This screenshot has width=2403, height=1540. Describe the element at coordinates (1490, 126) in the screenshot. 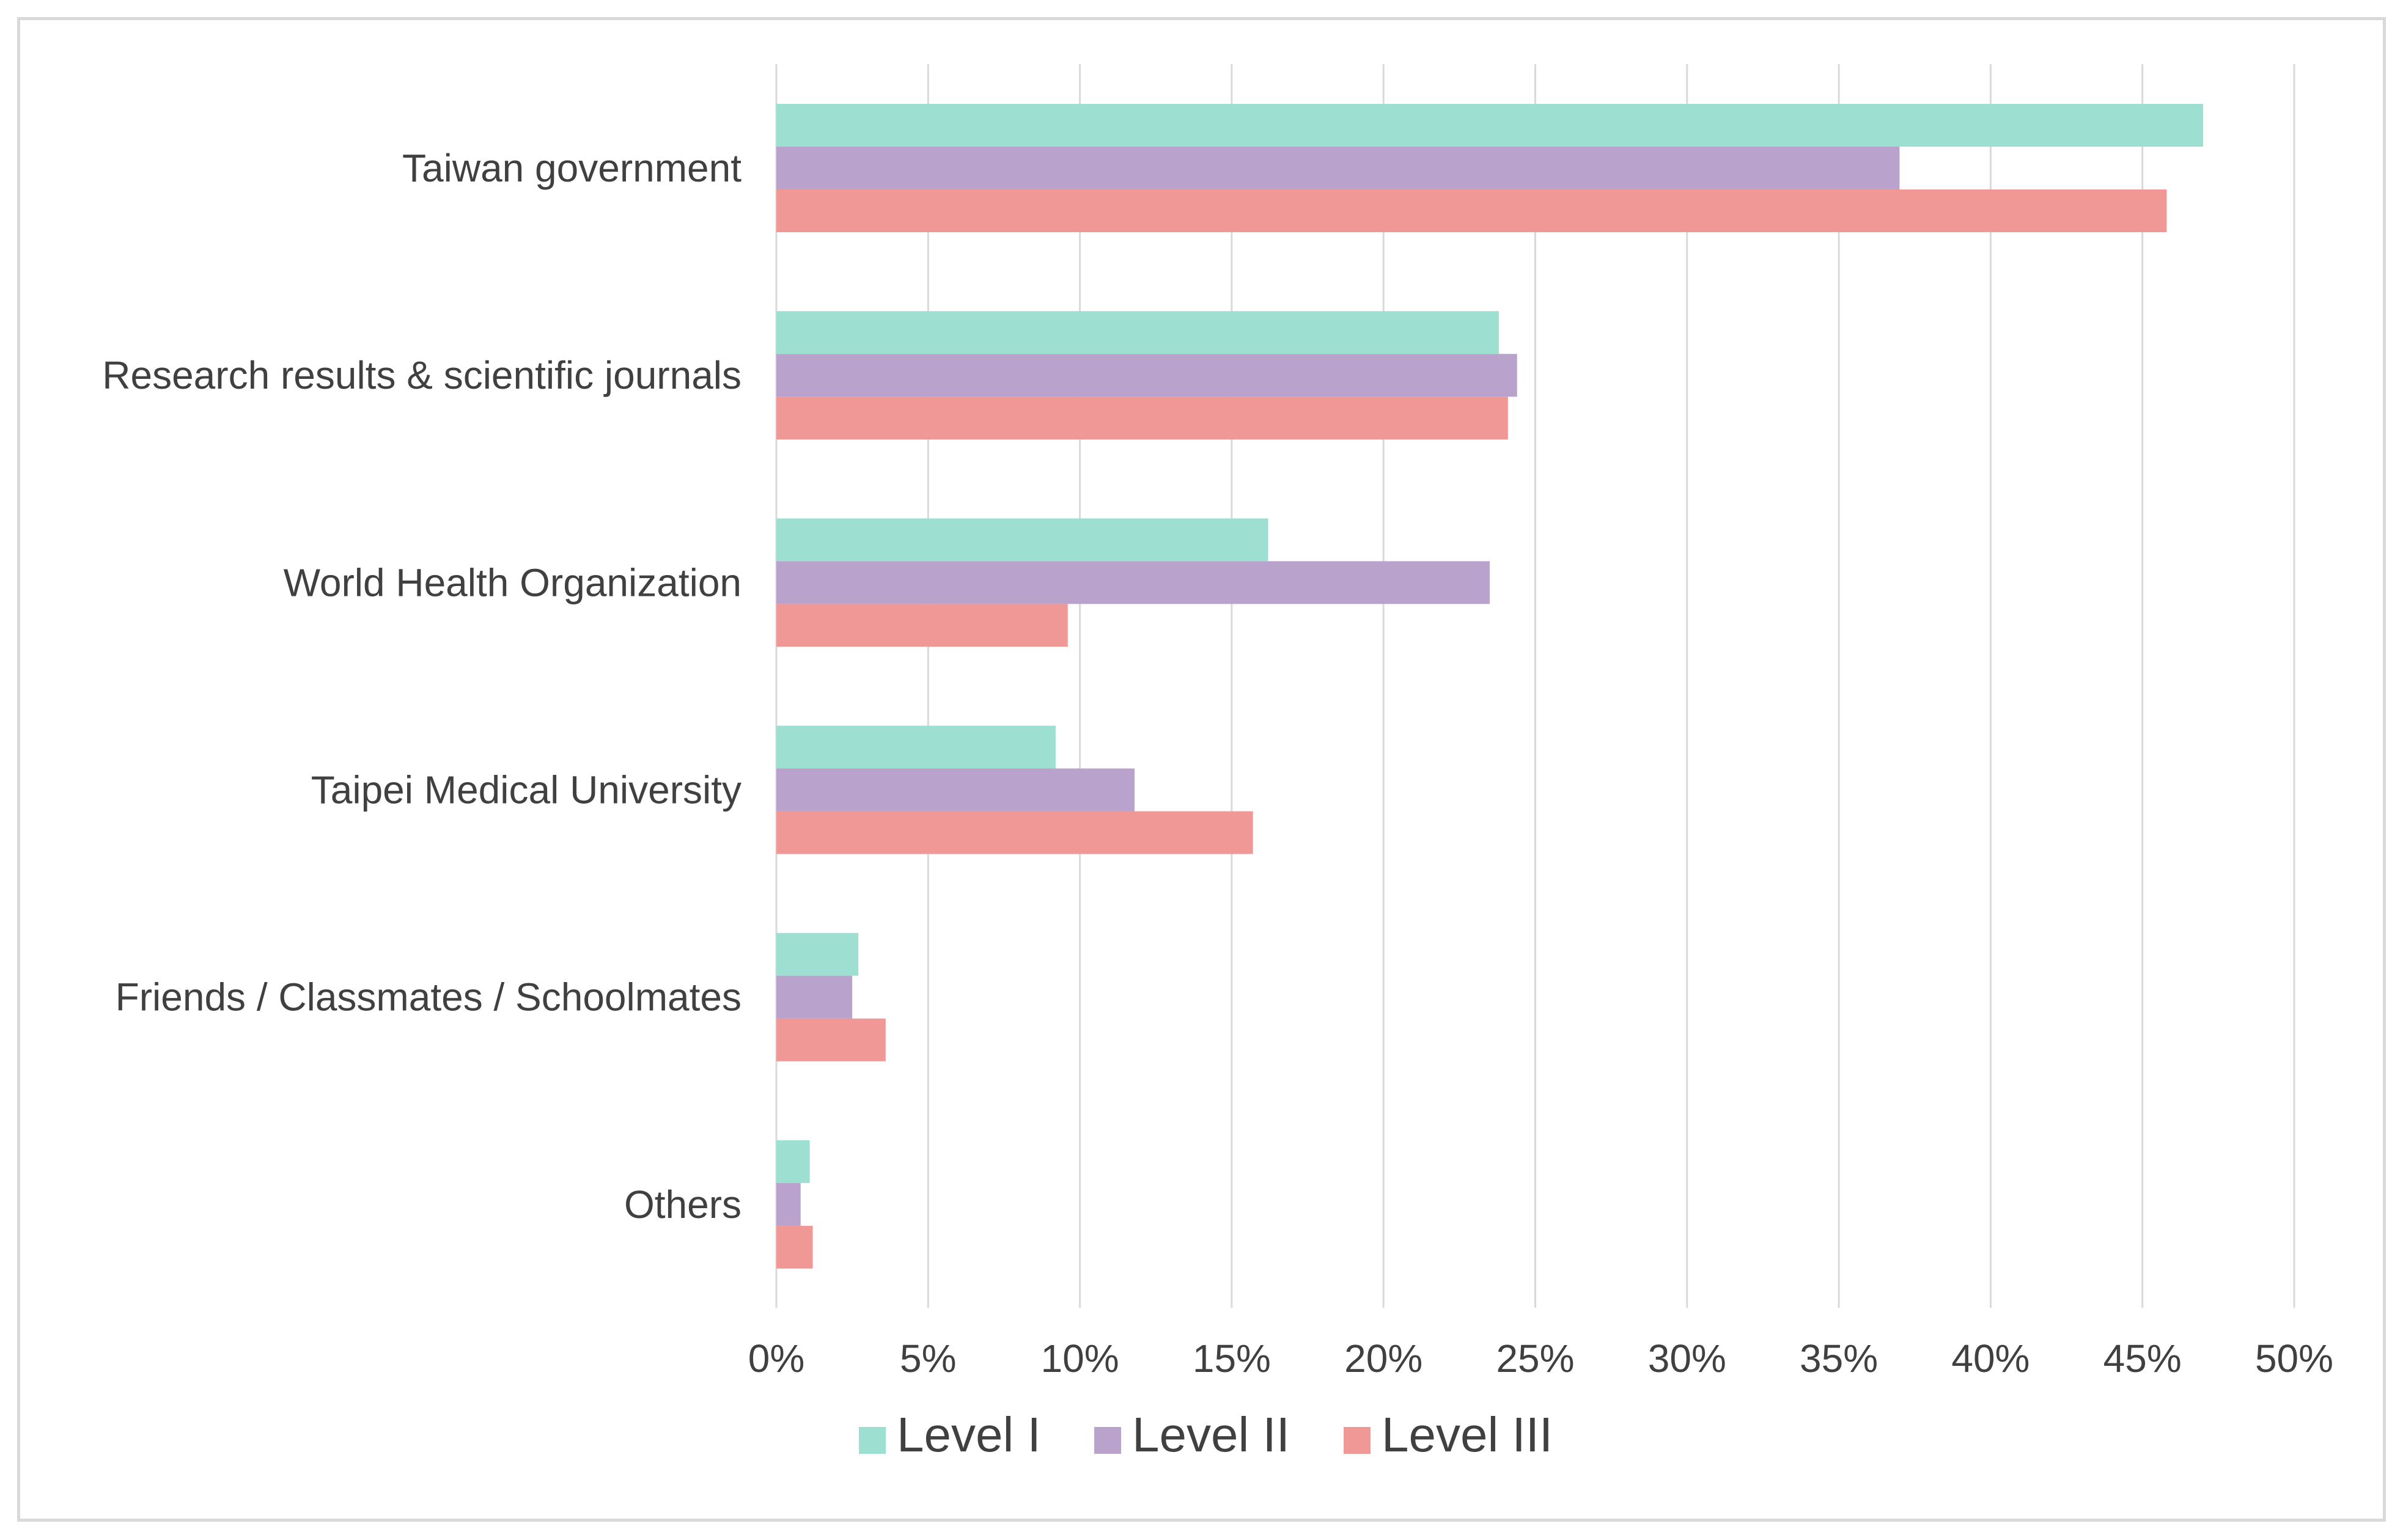

I see `bar-level-i-taiwan-government` at that location.